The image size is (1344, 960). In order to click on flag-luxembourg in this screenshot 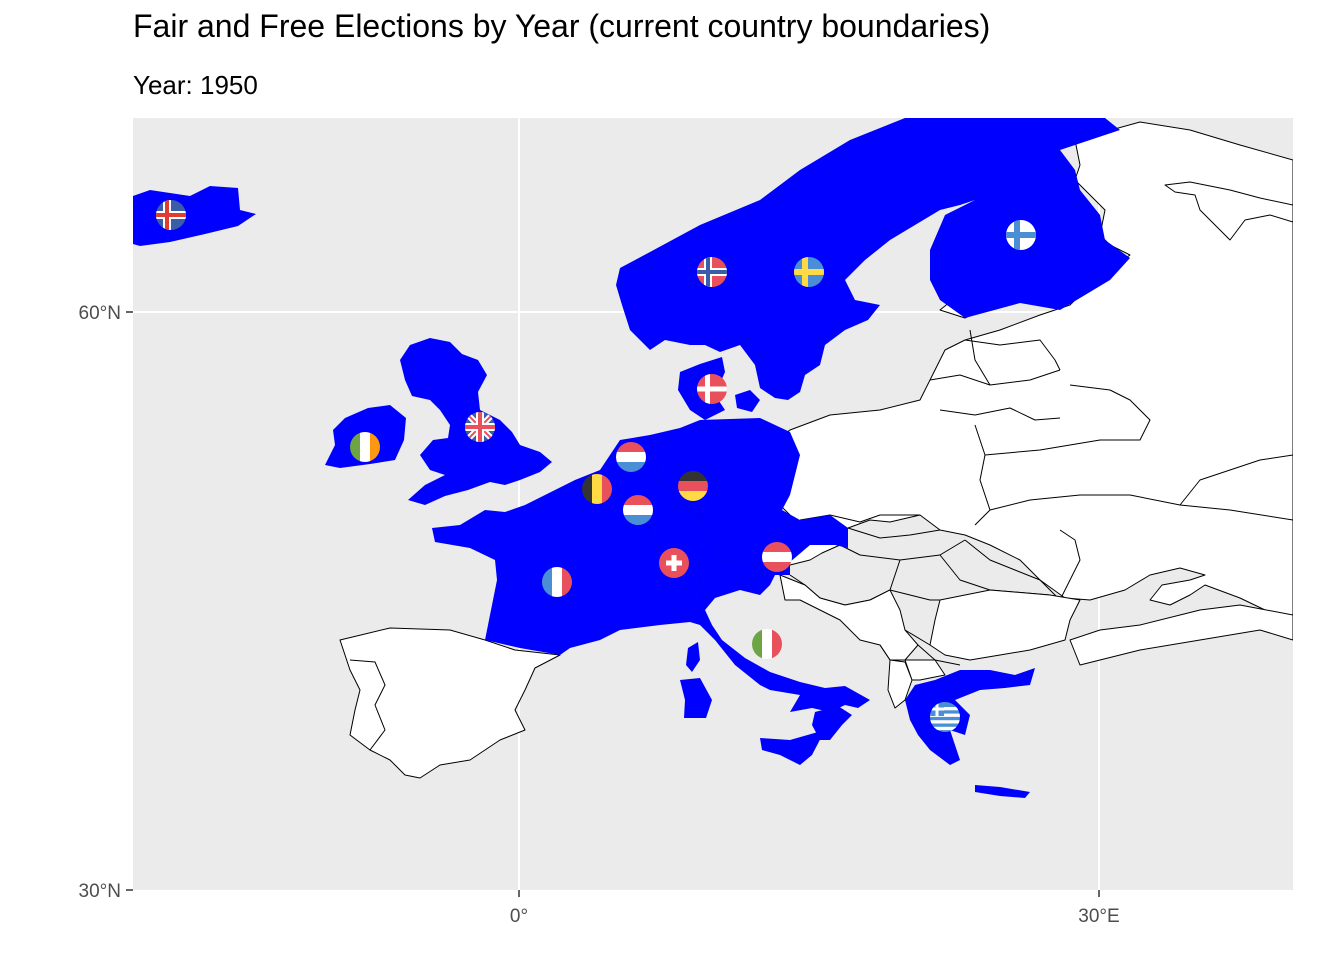, I will do `click(638, 510)`.